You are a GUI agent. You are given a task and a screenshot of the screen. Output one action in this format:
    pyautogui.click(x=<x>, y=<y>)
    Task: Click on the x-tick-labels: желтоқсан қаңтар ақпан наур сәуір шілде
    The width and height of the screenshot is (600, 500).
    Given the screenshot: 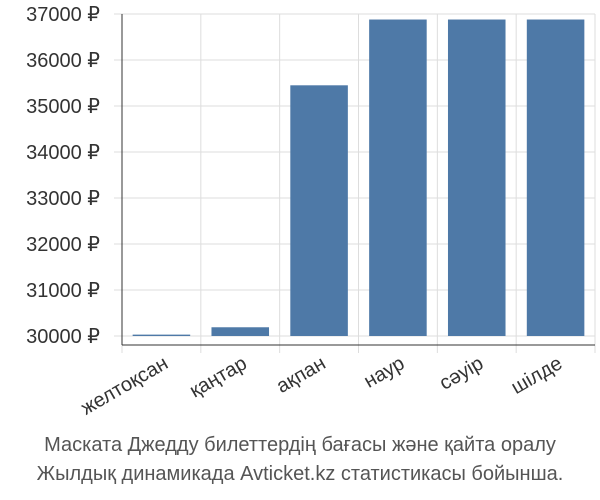 What is the action you would take?
    pyautogui.click(x=321, y=385)
    